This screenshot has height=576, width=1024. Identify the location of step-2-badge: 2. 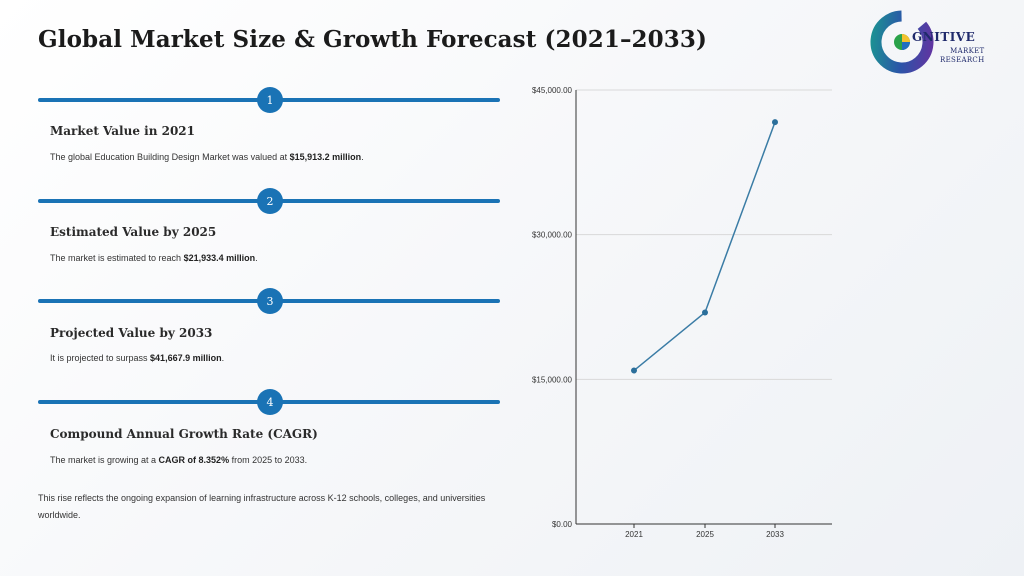
(270, 201).